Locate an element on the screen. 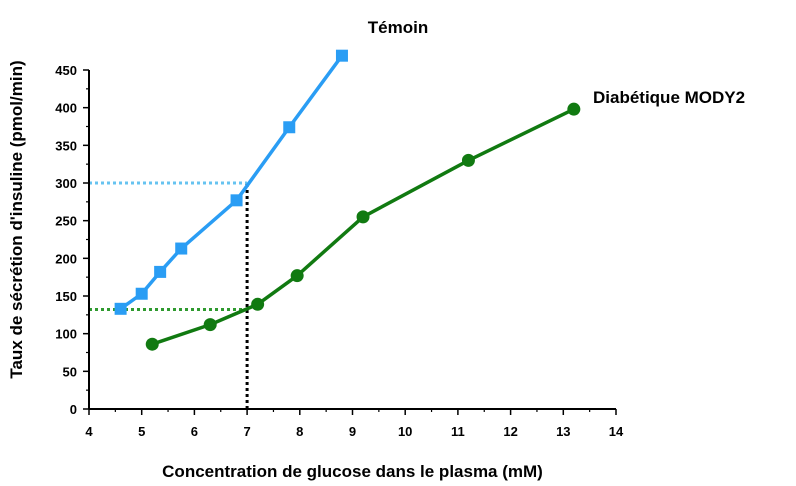 This screenshot has width=796, height=486. x-tick-label: 13 is located at coordinates (563, 431).